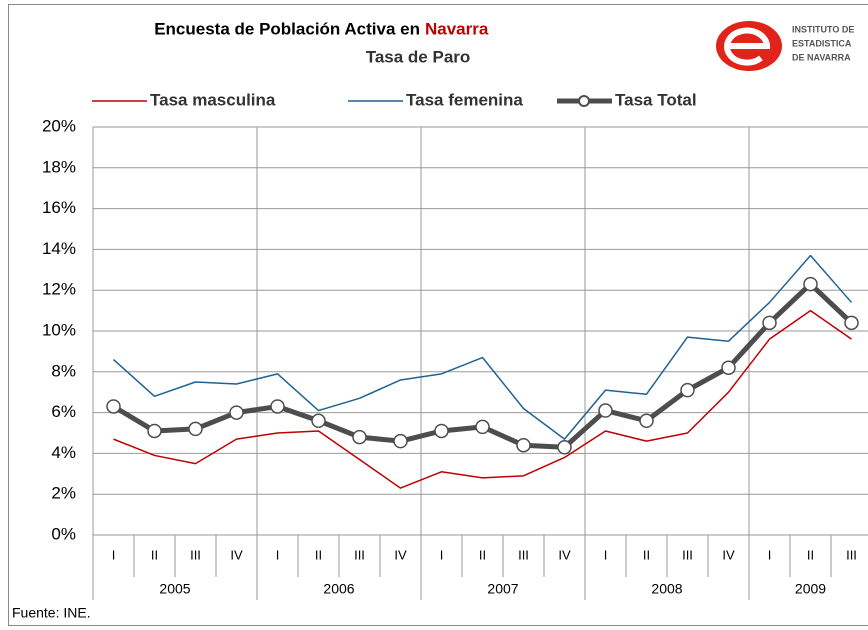  I want to click on y-tick-label: 18%, so click(59, 166).